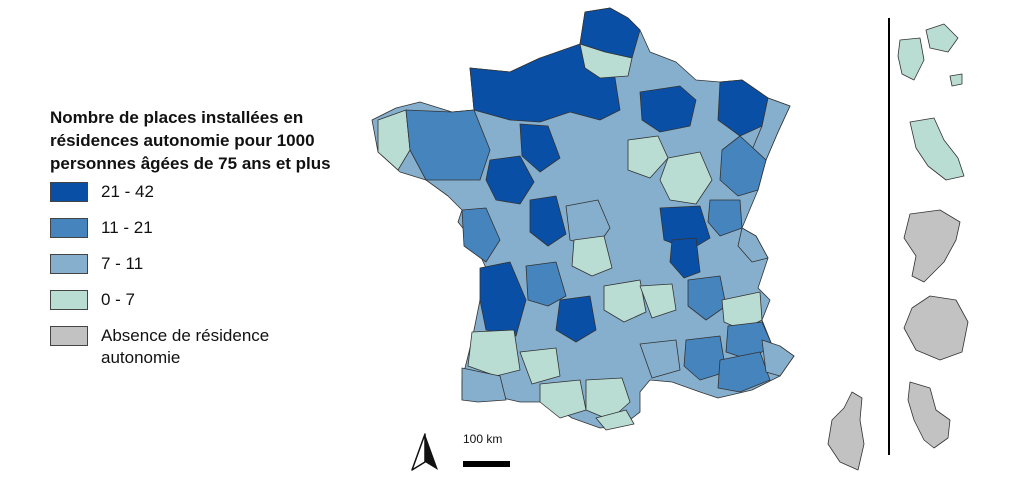 The width and height of the screenshot is (1024, 481). Describe the element at coordinates (889, 236) in the screenshot. I see `overseas-divider` at that location.